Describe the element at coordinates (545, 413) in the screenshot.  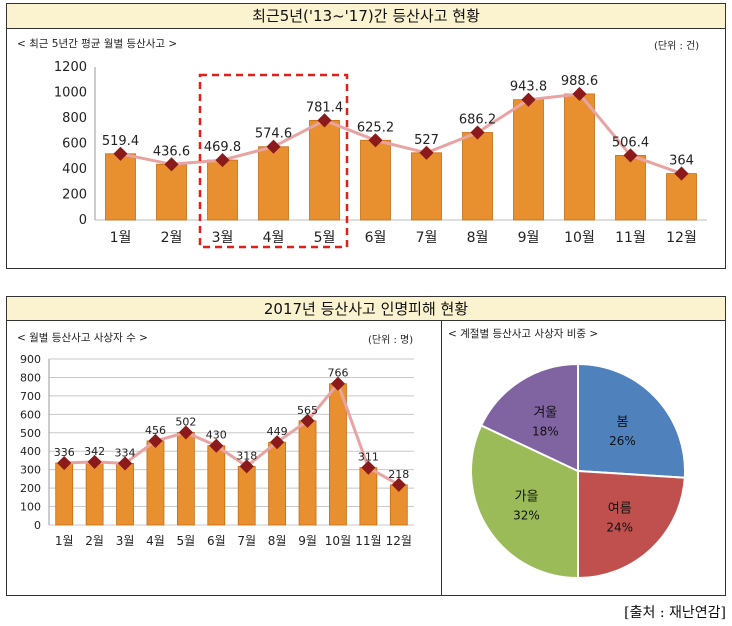
I see `pie-slice-label: 겨울` at that location.